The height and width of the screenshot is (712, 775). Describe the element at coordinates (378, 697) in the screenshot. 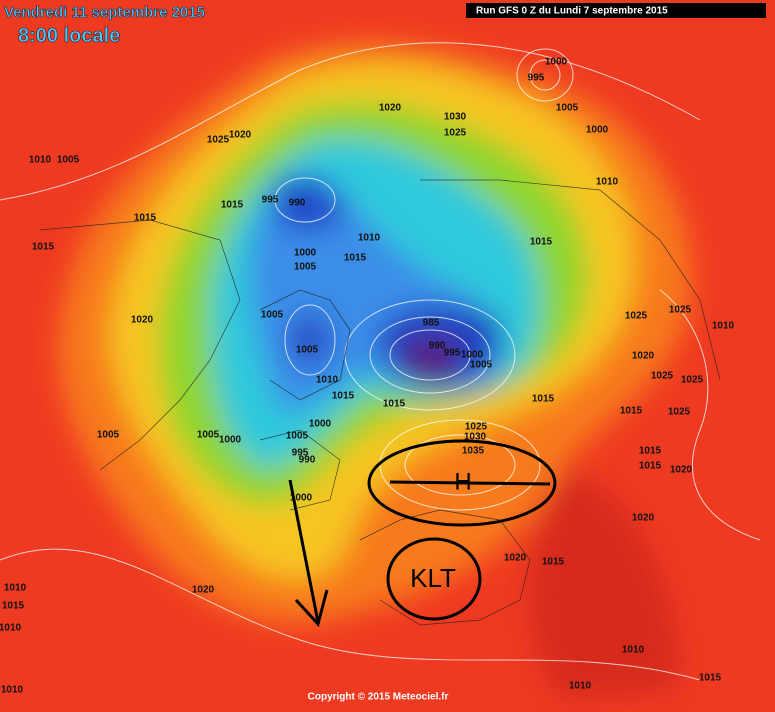

I see `copyright: Copyright © 2015 Meteociel.fr` at that location.